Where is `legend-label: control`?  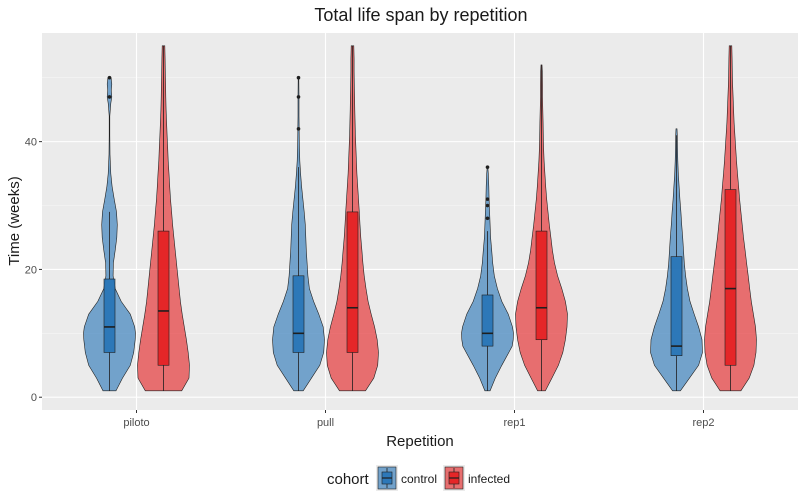
legend-label: control is located at coordinates (419, 479).